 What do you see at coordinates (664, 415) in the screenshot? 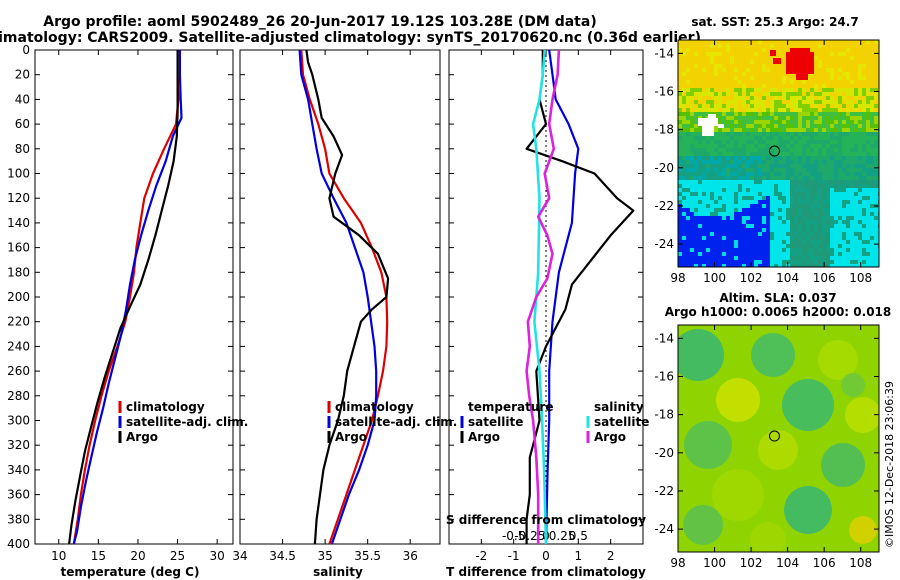
I see `map-y-tick-label: -18` at bounding box center [664, 415].